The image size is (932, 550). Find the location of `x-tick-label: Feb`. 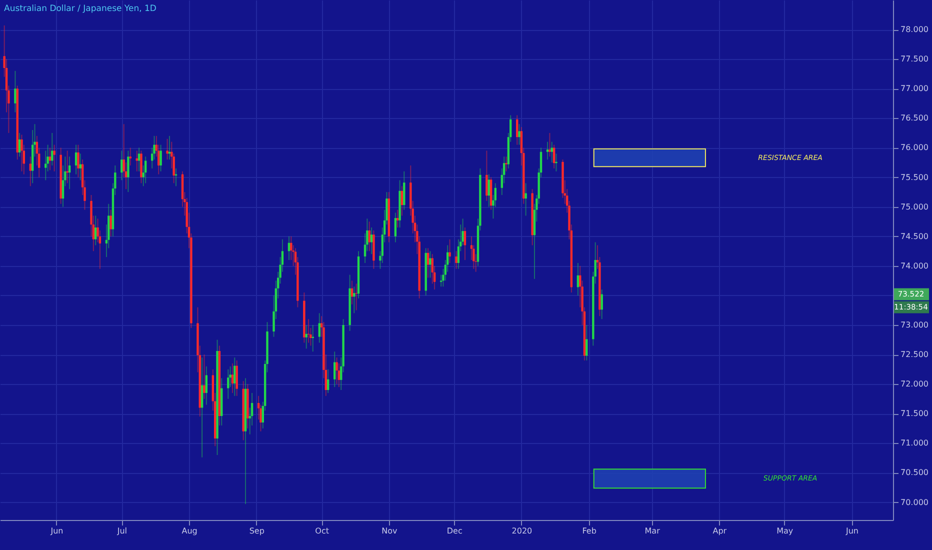

x-tick-label: Feb is located at coordinates (589, 531).